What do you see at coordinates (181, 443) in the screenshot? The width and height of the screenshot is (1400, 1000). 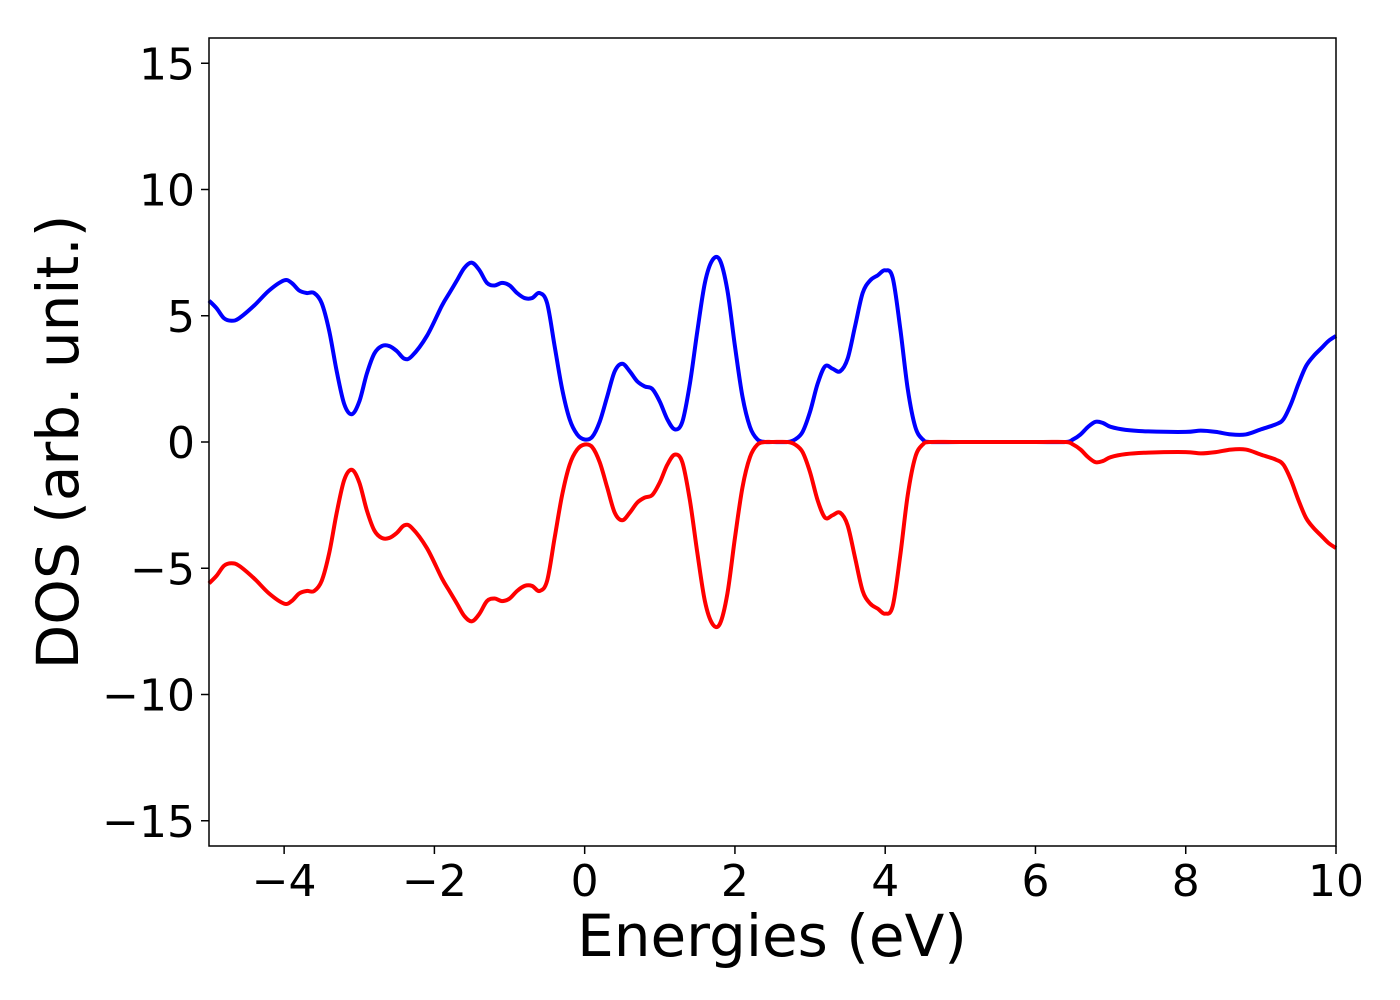 I see `y-tick-label: 0` at bounding box center [181, 443].